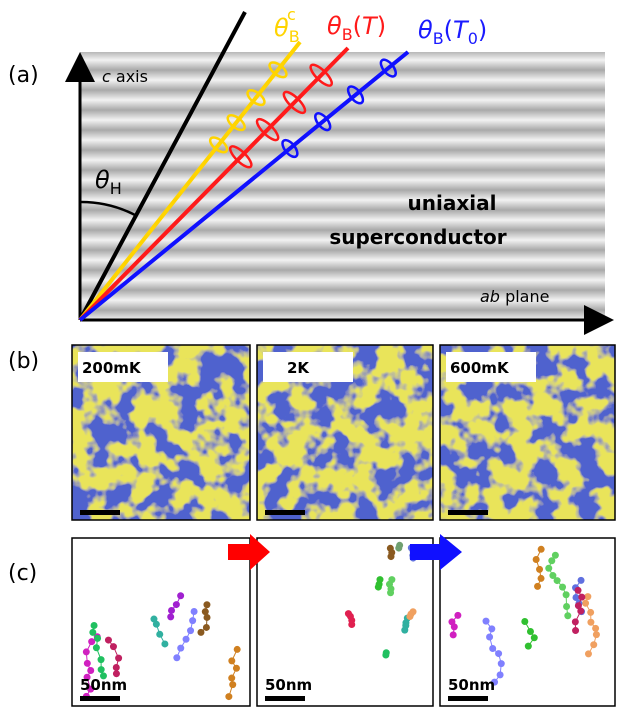  Describe the element at coordinates (452, 203) in the screenshot. I see `material-label: uniaxial` at that location.